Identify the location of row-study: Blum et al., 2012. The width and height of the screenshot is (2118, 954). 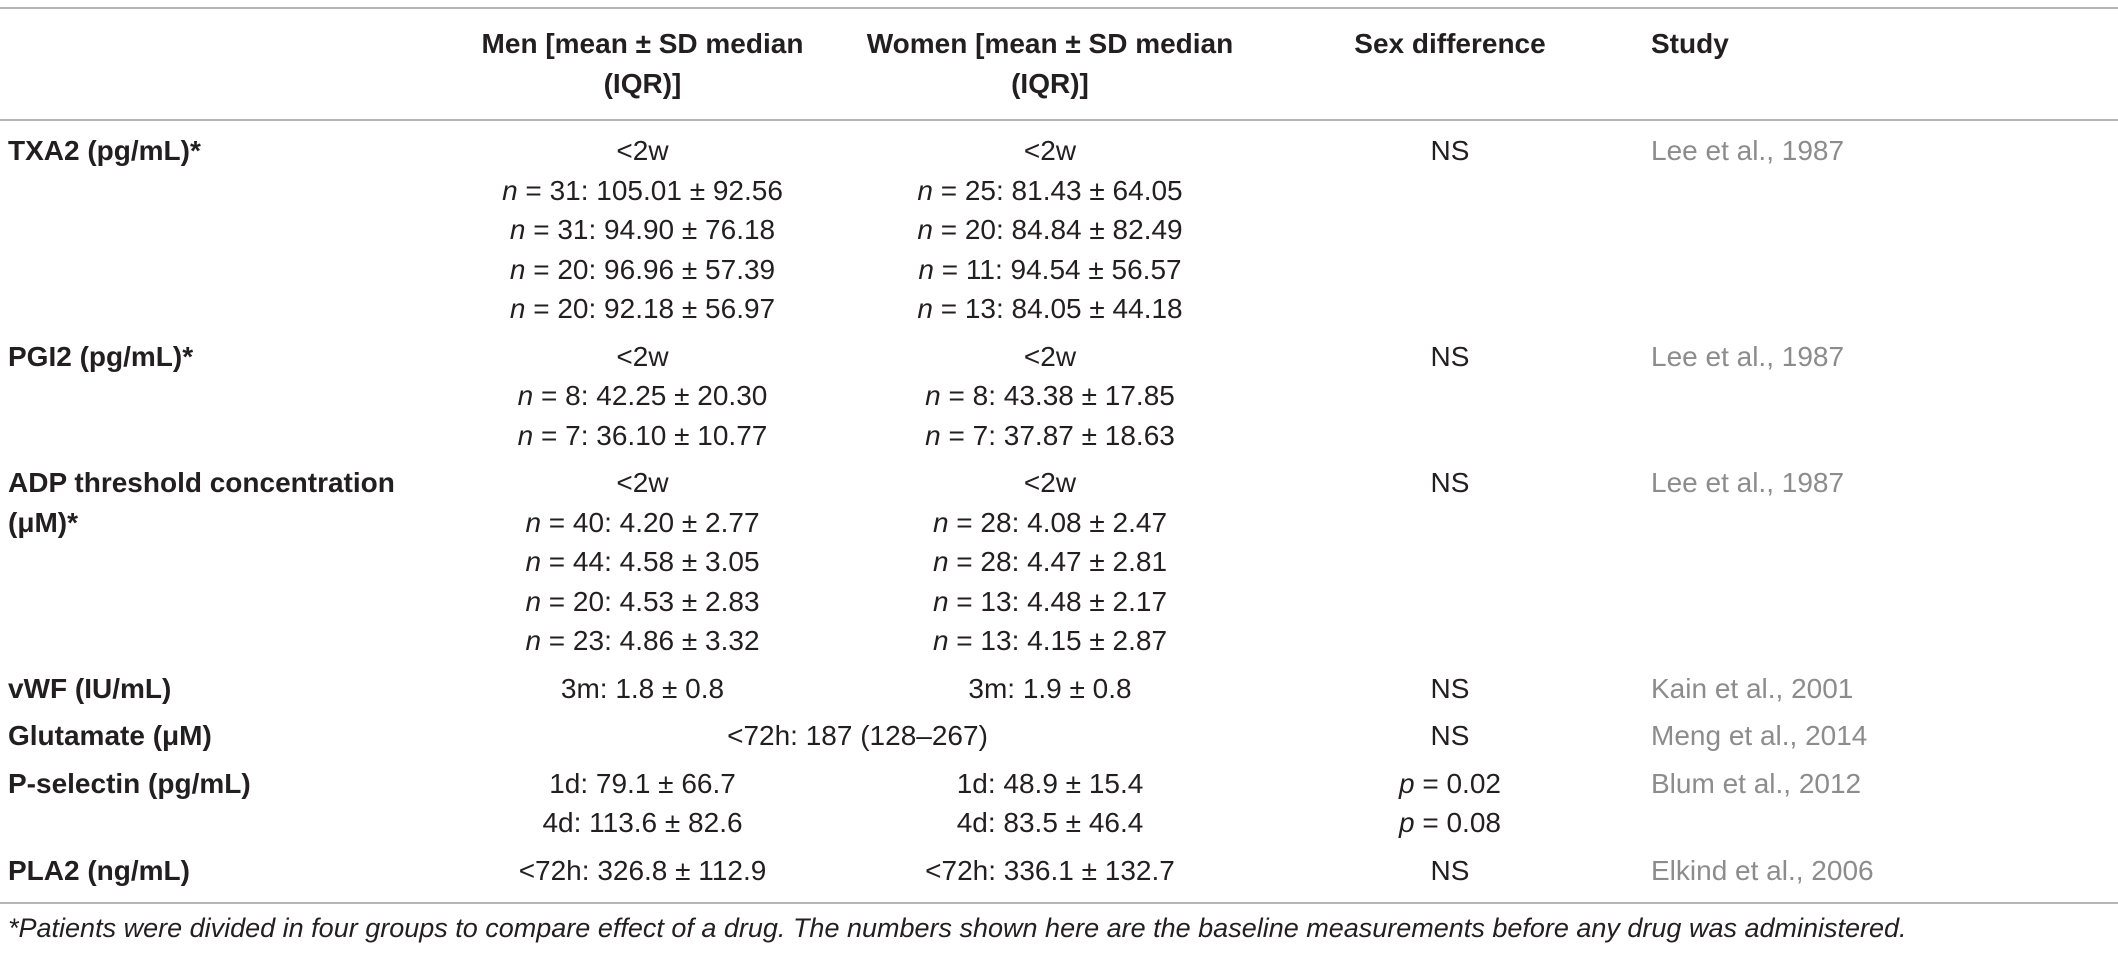
(1756, 783).